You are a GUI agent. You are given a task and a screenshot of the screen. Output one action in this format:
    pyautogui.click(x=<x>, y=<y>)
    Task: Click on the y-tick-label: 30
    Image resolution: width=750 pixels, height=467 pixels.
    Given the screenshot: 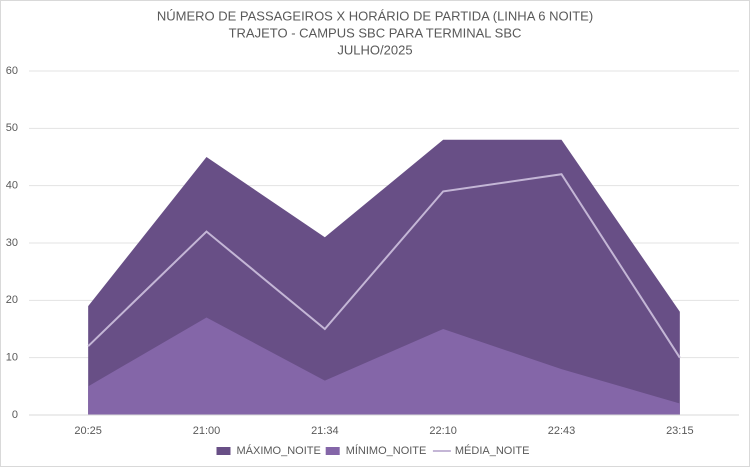 What is the action you would take?
    pyautogui.click(x=12, y=243)
    